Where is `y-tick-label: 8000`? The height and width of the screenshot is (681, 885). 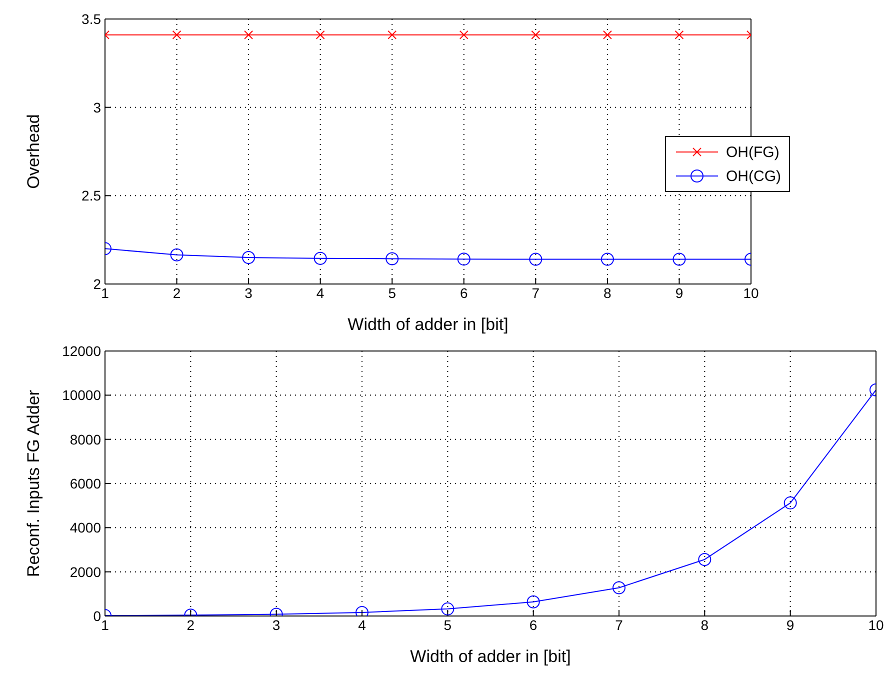
y-tick-label: 8000 is located at coordinates (86, 439).